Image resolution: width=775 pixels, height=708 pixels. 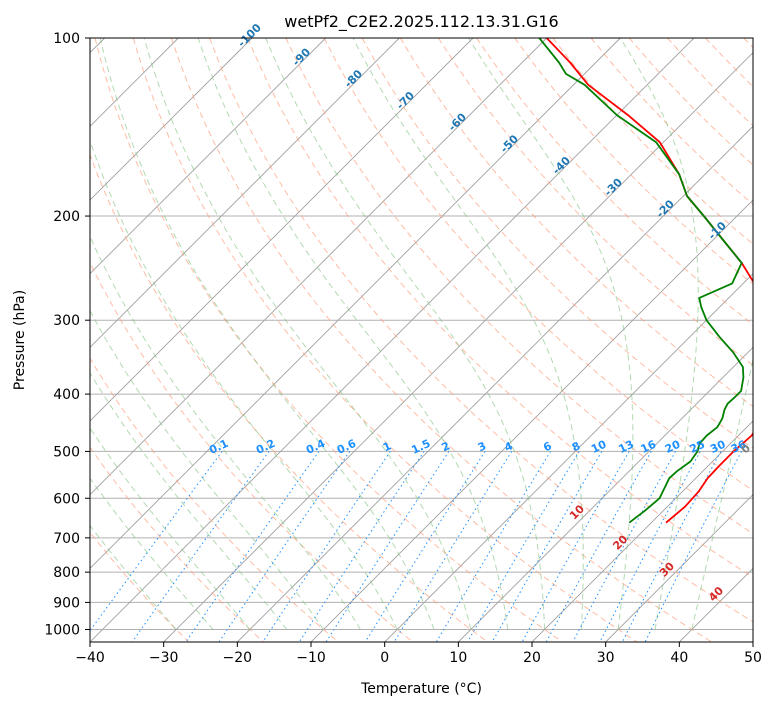 I want to click on mixing-ratio-label: 30, so click(x=718, y=447).